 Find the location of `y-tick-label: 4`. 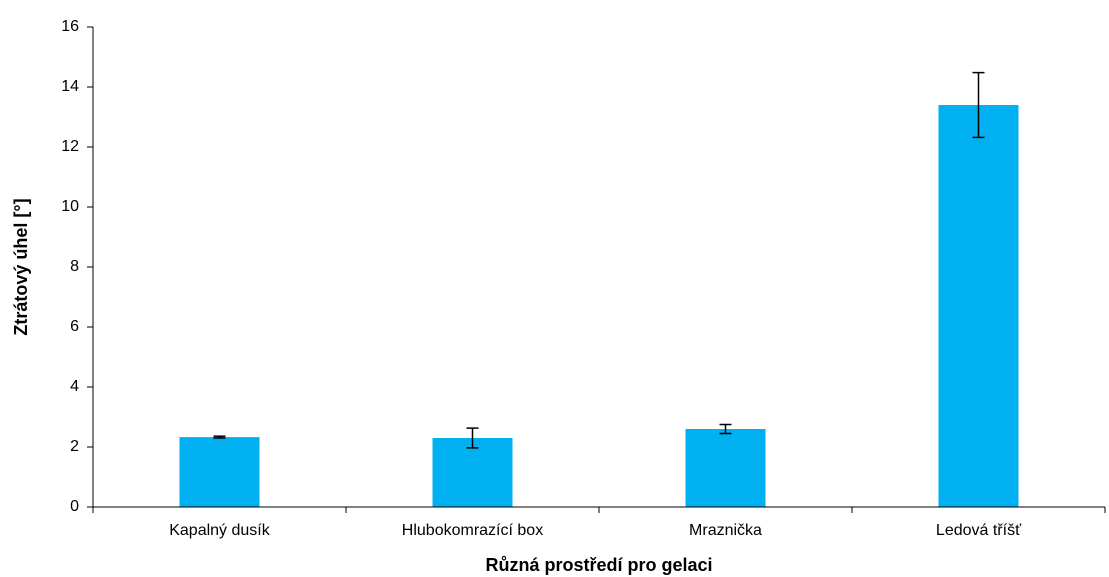

y-tick-label: 4 is located at coordinates (74, 386).